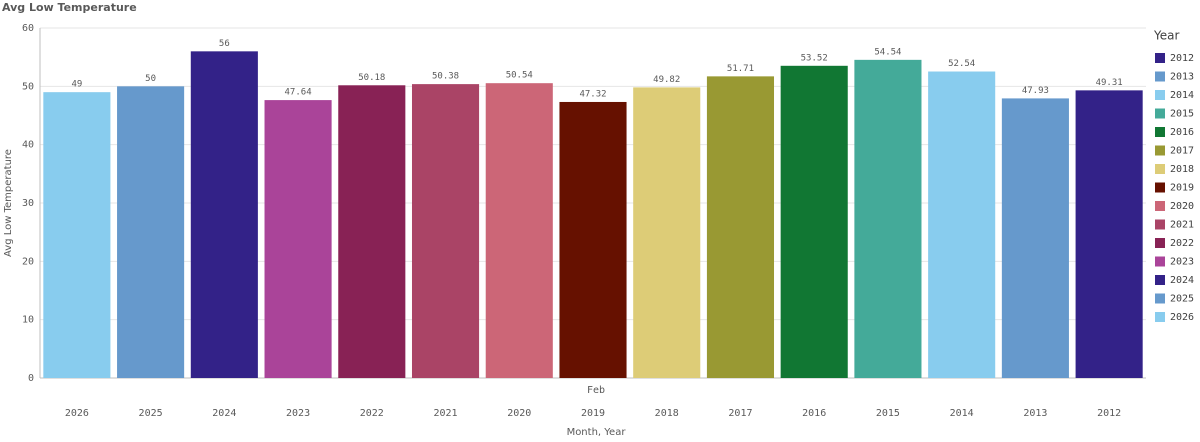 This screenshot has width=1200, height=442. I want to click on data-label: 54.54, so click(887, 52).